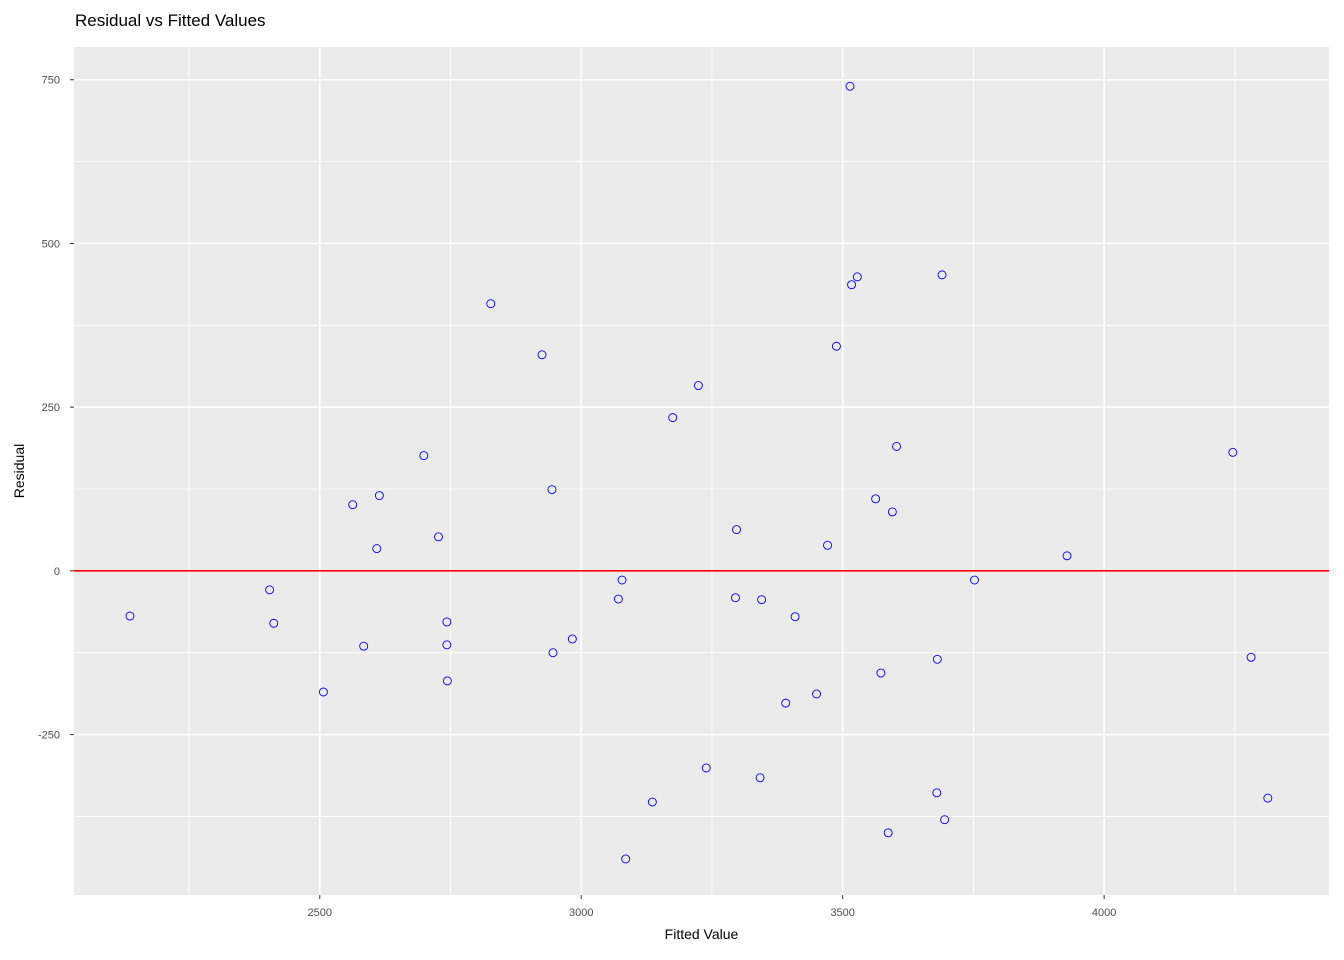 The image size is (1344, 960). Describe the element at coordinates (1104, 913) in the screenshot. I see `x-tick-label: 4000` at that location.